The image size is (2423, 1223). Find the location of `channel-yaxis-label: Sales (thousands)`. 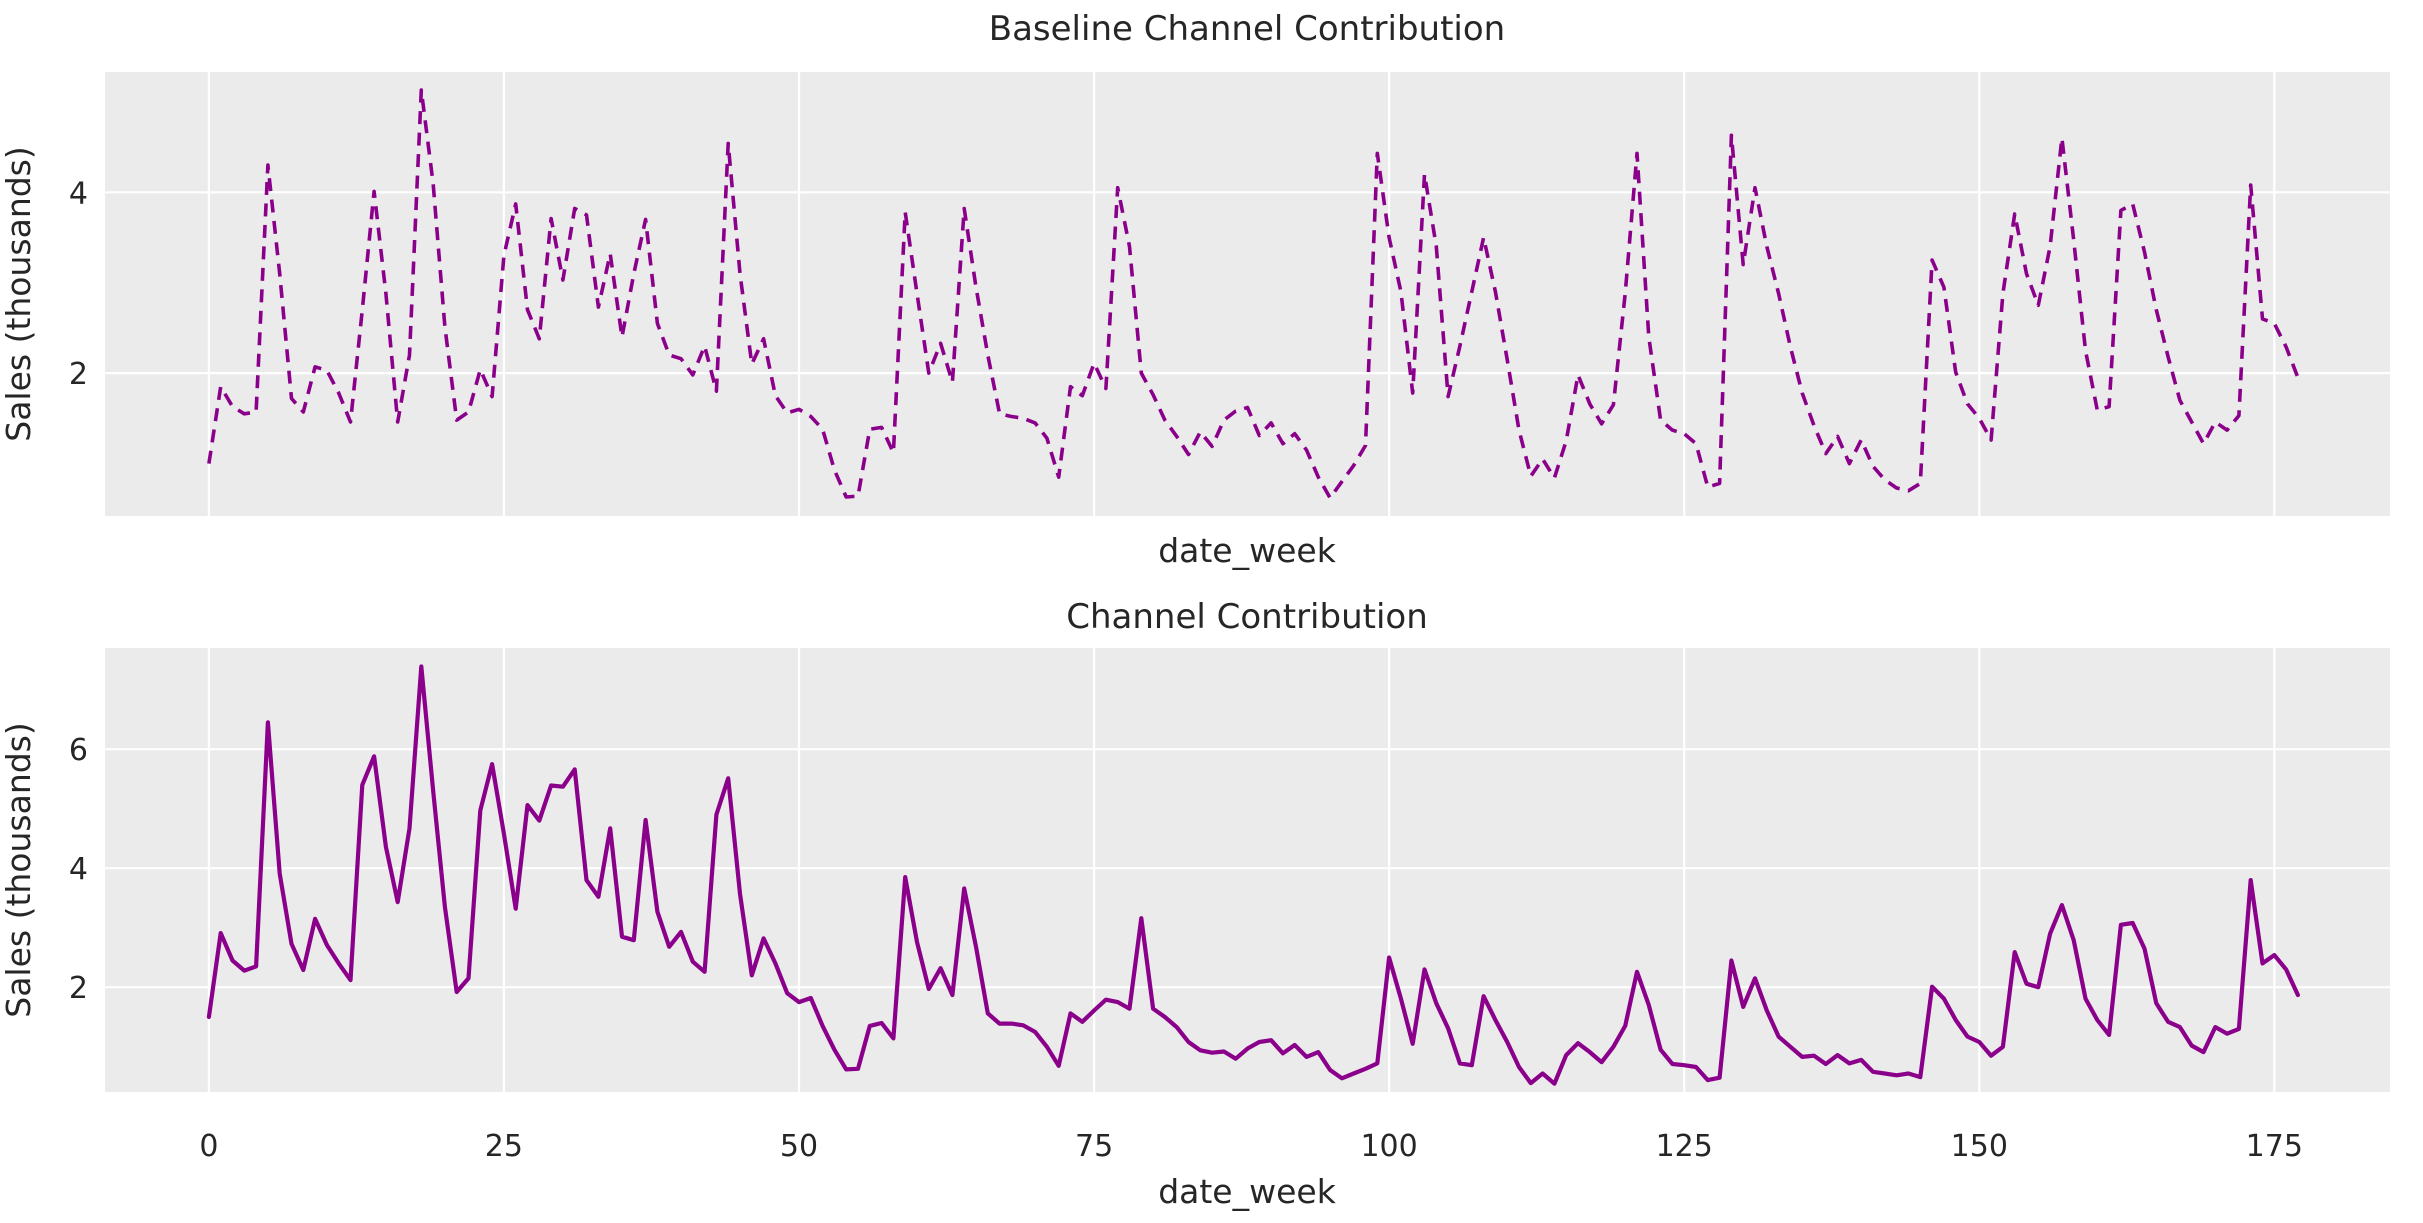

channel-yaxis-label: Sales (thousands) is located at coordinates (19, 870).